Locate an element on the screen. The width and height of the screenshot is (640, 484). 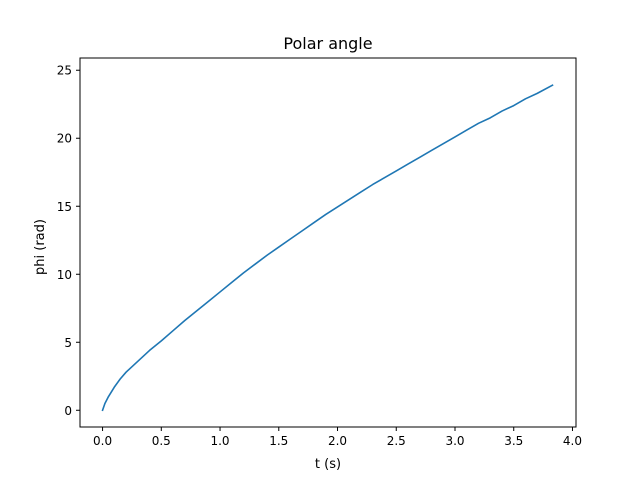
y-tick-label: 5 is located at coordinates (68, 343).